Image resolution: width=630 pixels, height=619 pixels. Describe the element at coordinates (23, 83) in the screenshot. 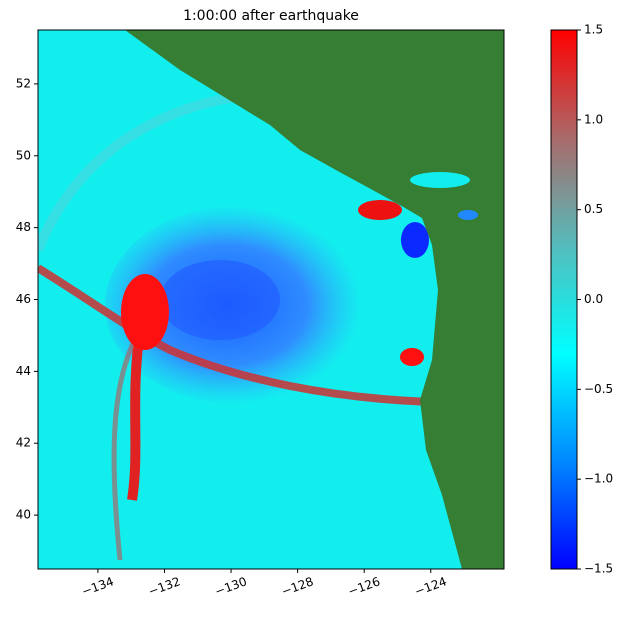

I see `y-tick-label: 52` at that location.